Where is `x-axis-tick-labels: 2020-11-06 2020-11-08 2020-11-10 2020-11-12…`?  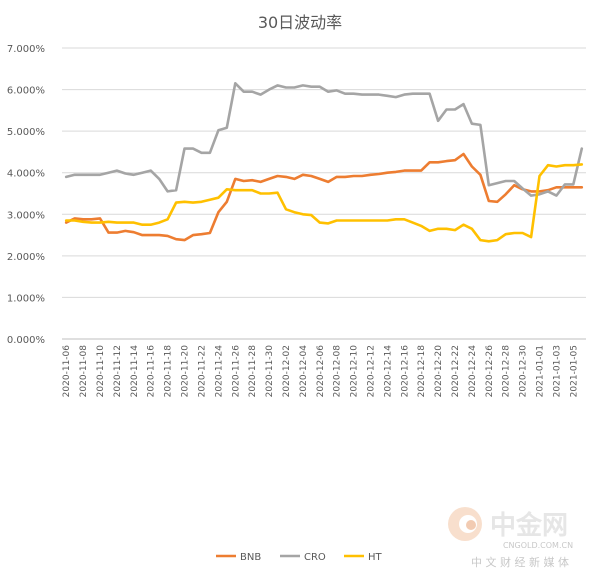 x-axis-tick-labels: 2020-11-06 2020-11-08 2020-11-10 2020-11-12… is located at coordinates (320, 371).